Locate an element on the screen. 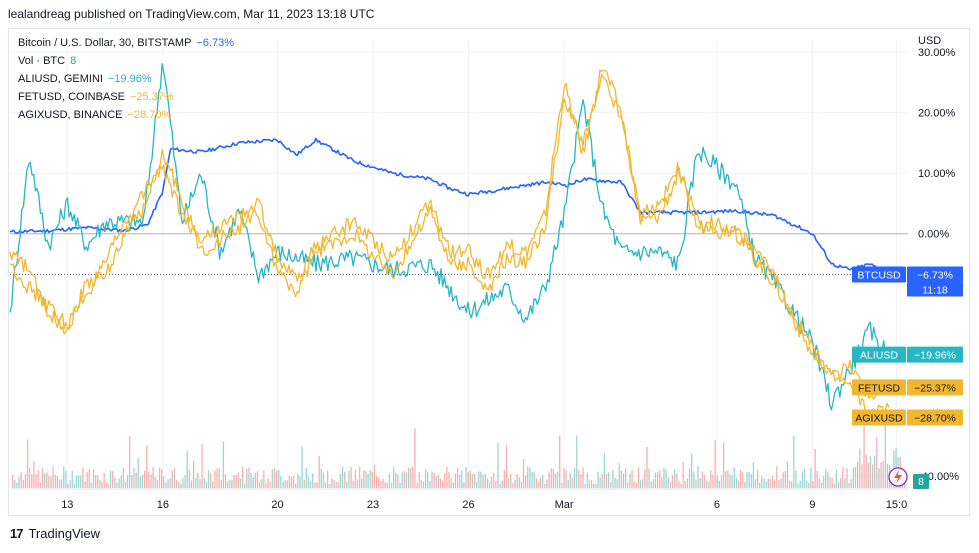 The height and width of the screenshot is (553, 979). legend-row-vol: Vol · BTC 8 is located at coordinates (126, 61).